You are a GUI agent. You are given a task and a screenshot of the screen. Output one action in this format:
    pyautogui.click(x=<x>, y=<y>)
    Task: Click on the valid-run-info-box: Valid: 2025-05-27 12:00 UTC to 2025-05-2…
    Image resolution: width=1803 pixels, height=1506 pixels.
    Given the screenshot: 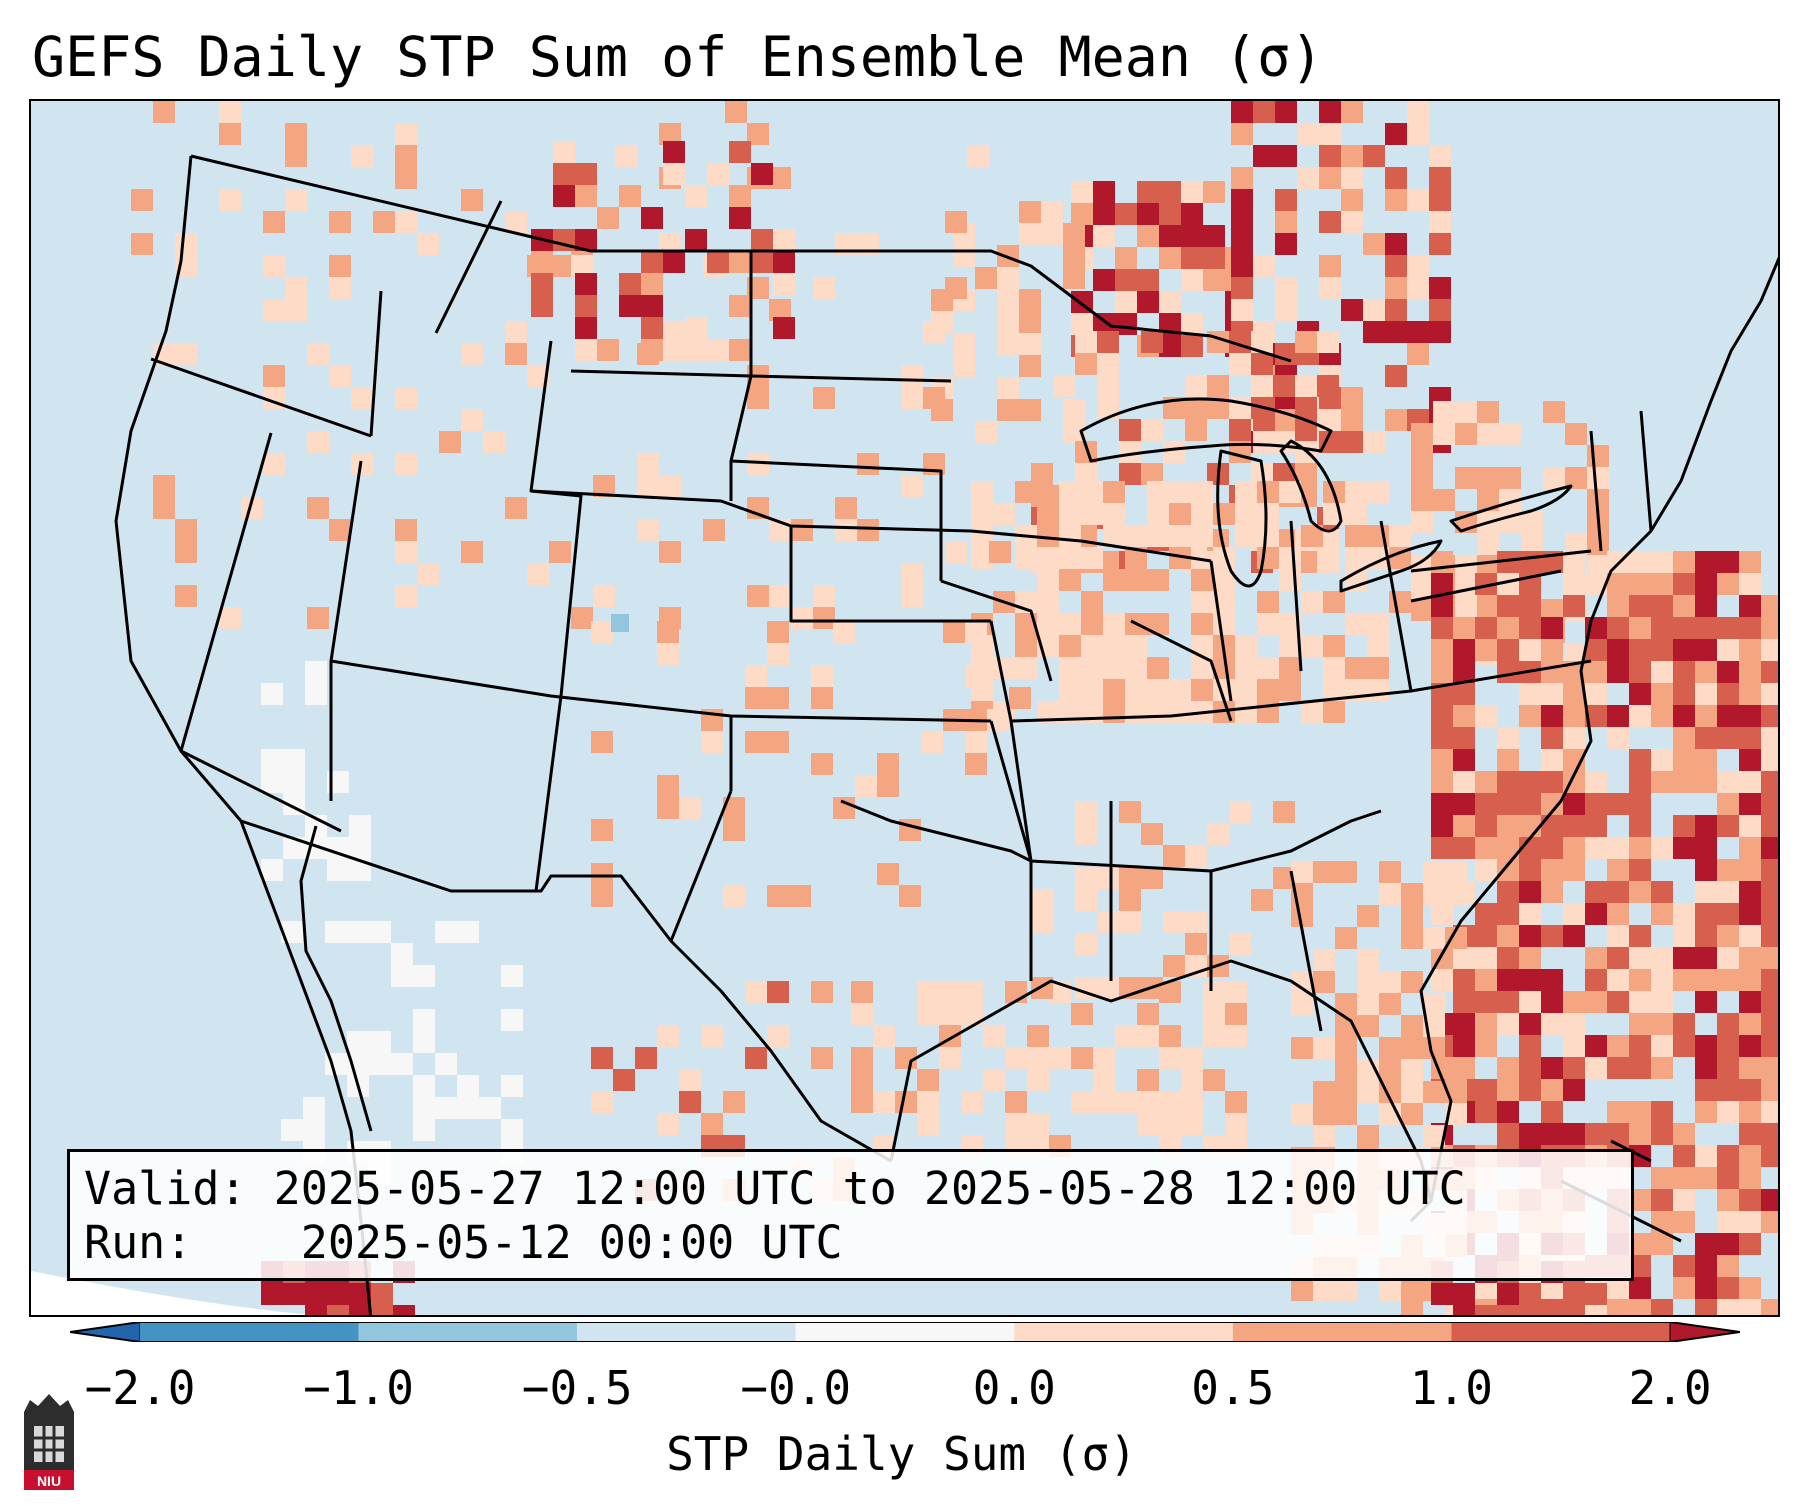 What is the action you would take?
    pyautogui.click(x=850, y=1215)
    